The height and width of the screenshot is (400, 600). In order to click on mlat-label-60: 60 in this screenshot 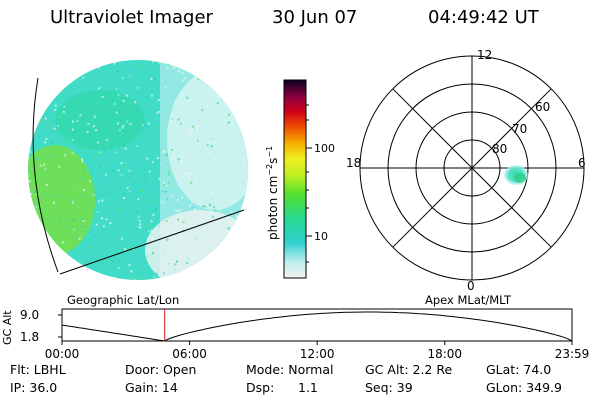, I will do `click(542, 107)`.